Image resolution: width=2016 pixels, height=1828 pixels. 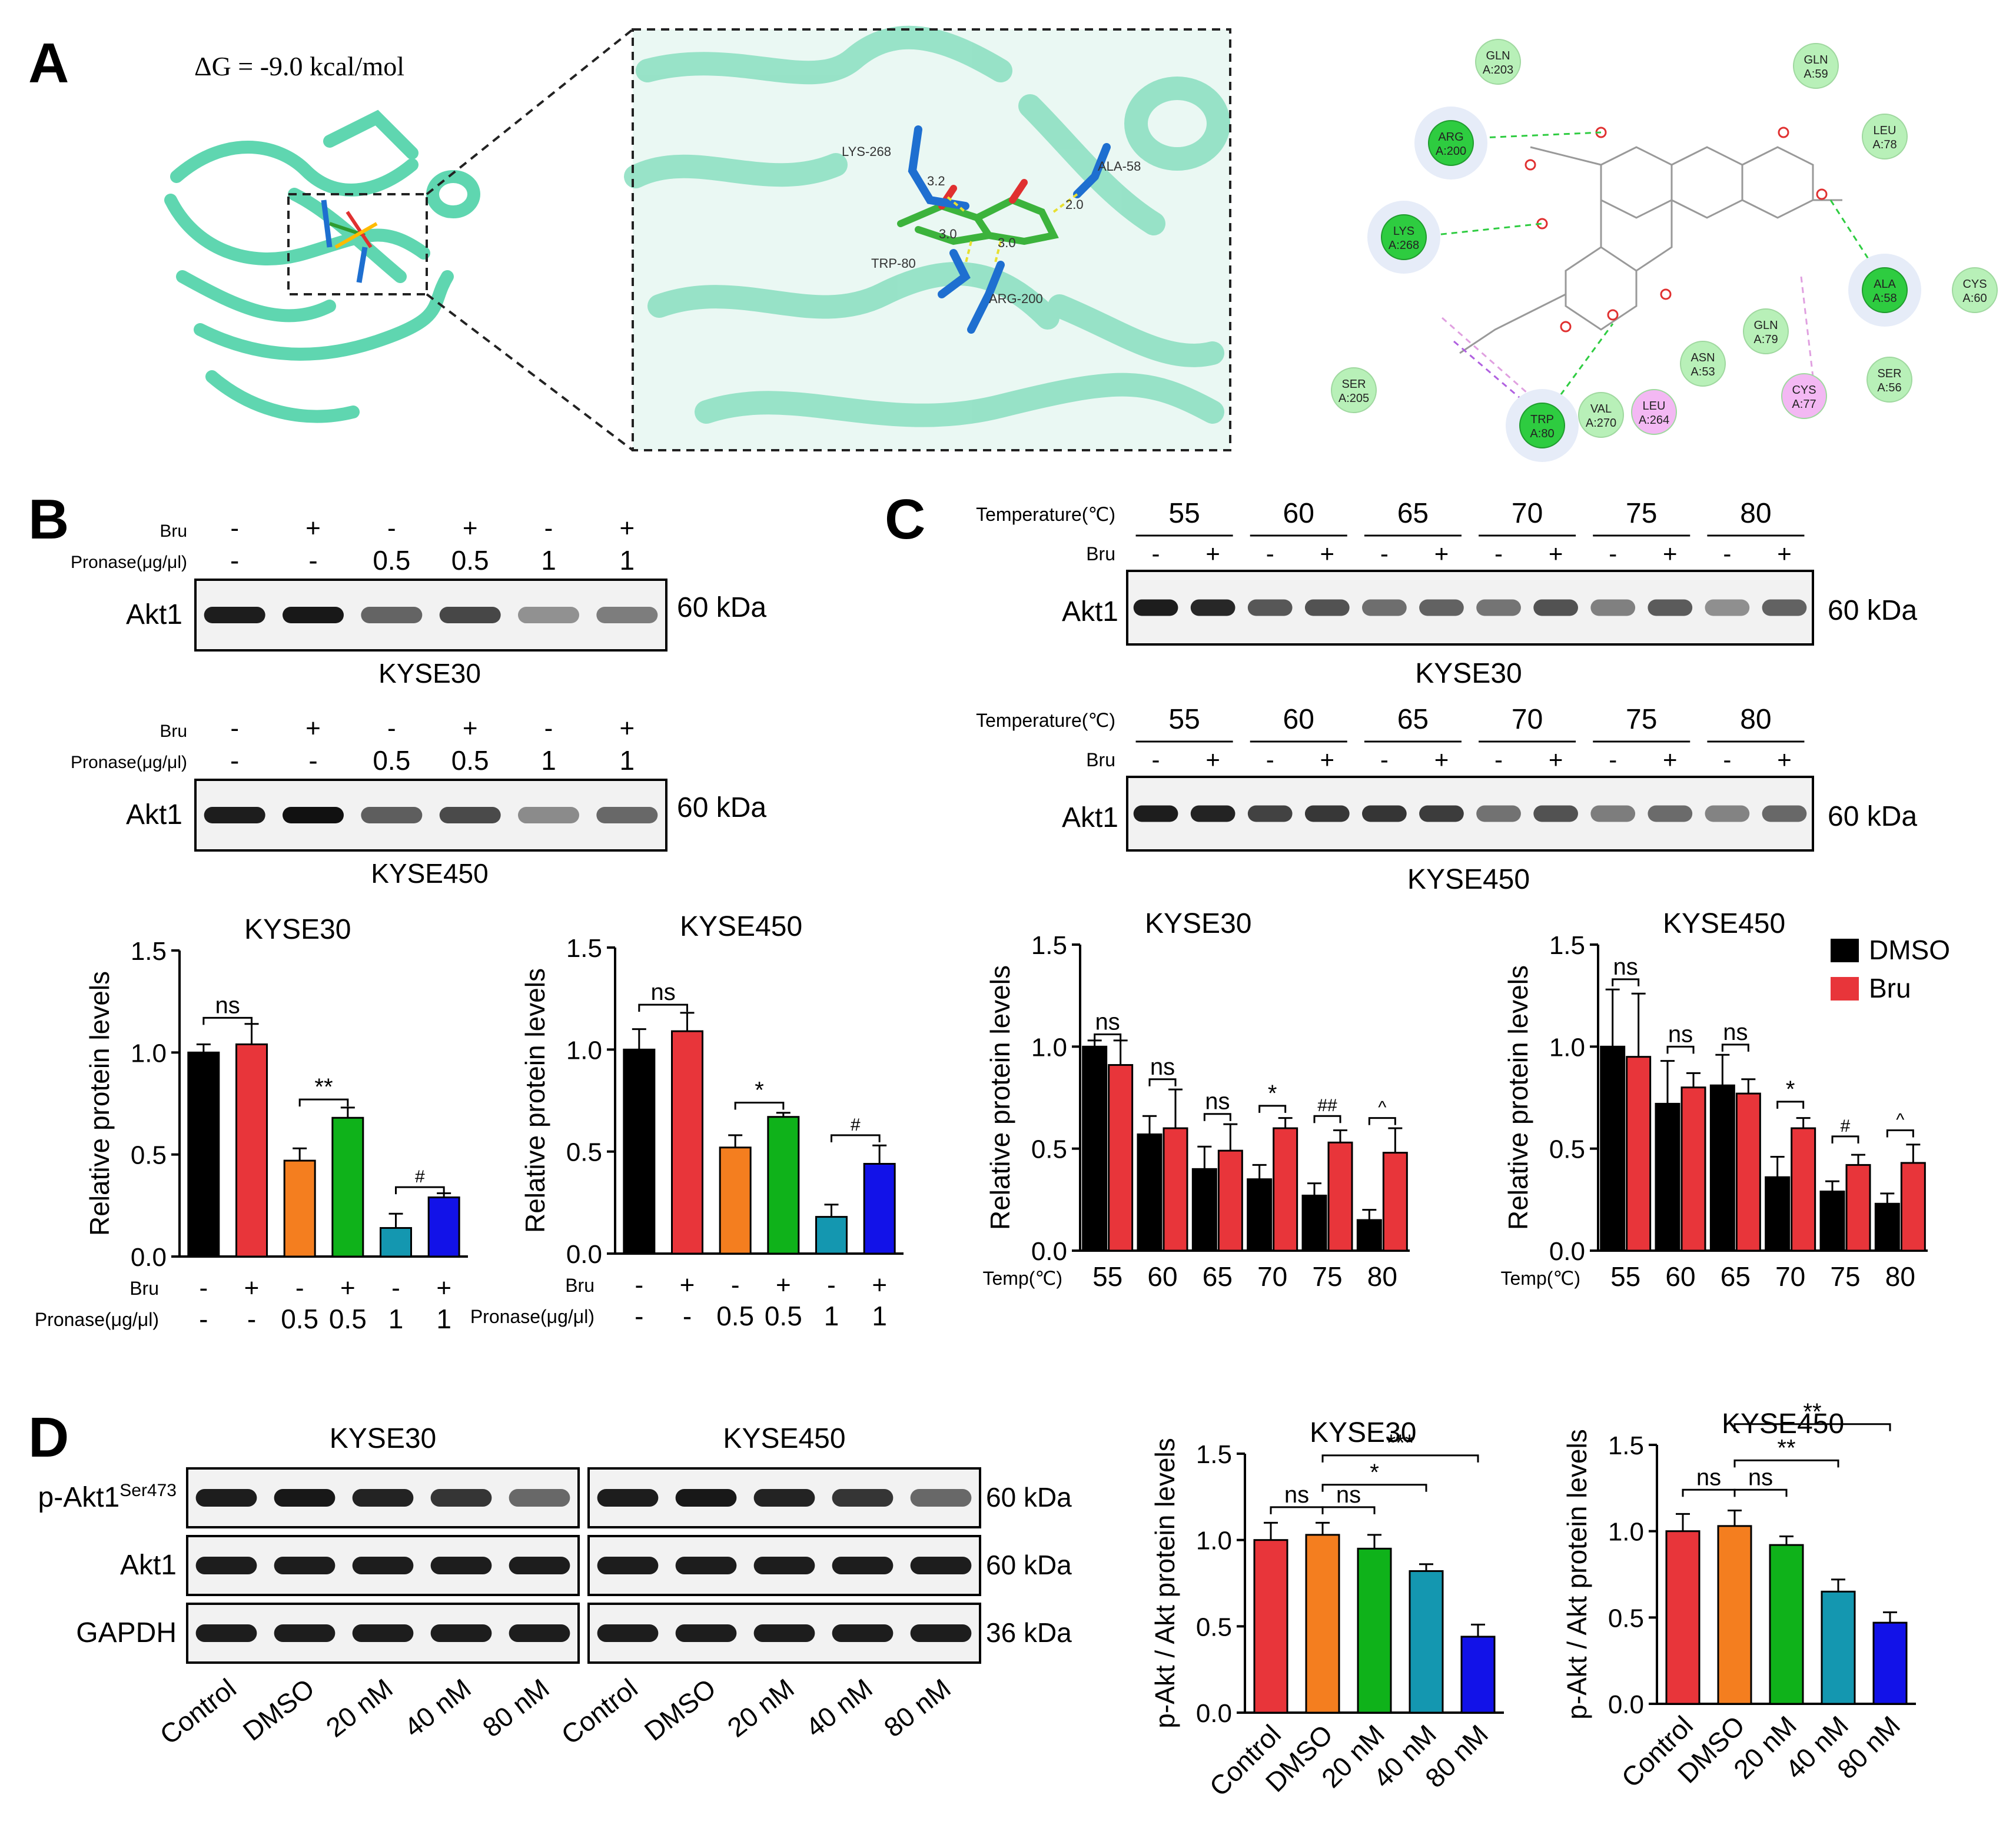 What do you see at coordinates (1702, 357) in the screenshot?
I see `residue-name: ASN` at bounding box center [1702, 357].